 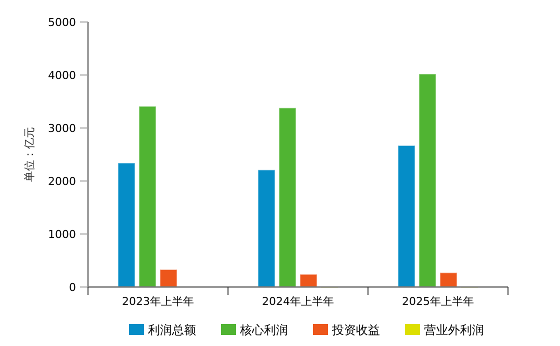 I want to click on y-axis-title: 单位：亿元, so click(x=29, y=154).